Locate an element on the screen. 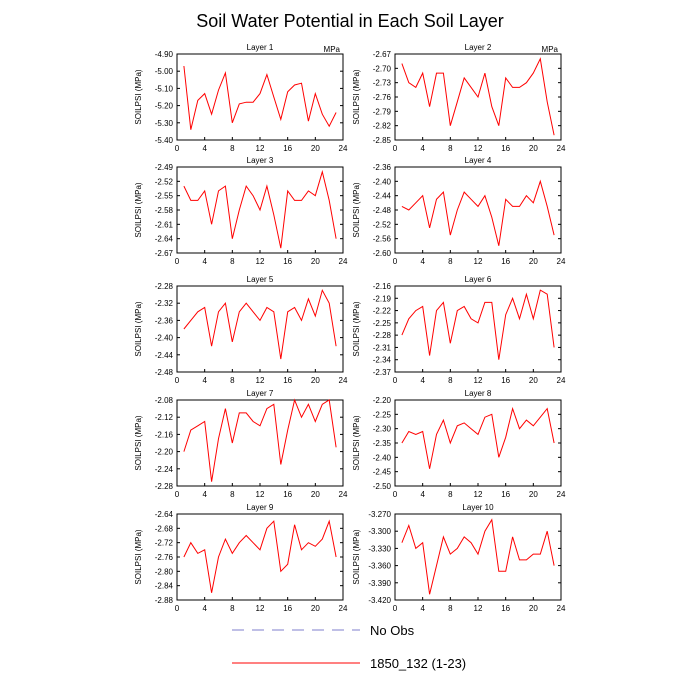 This screenshot has height=700, width=700. panel-title: Layer 10 is located at coordinates (478, 507).